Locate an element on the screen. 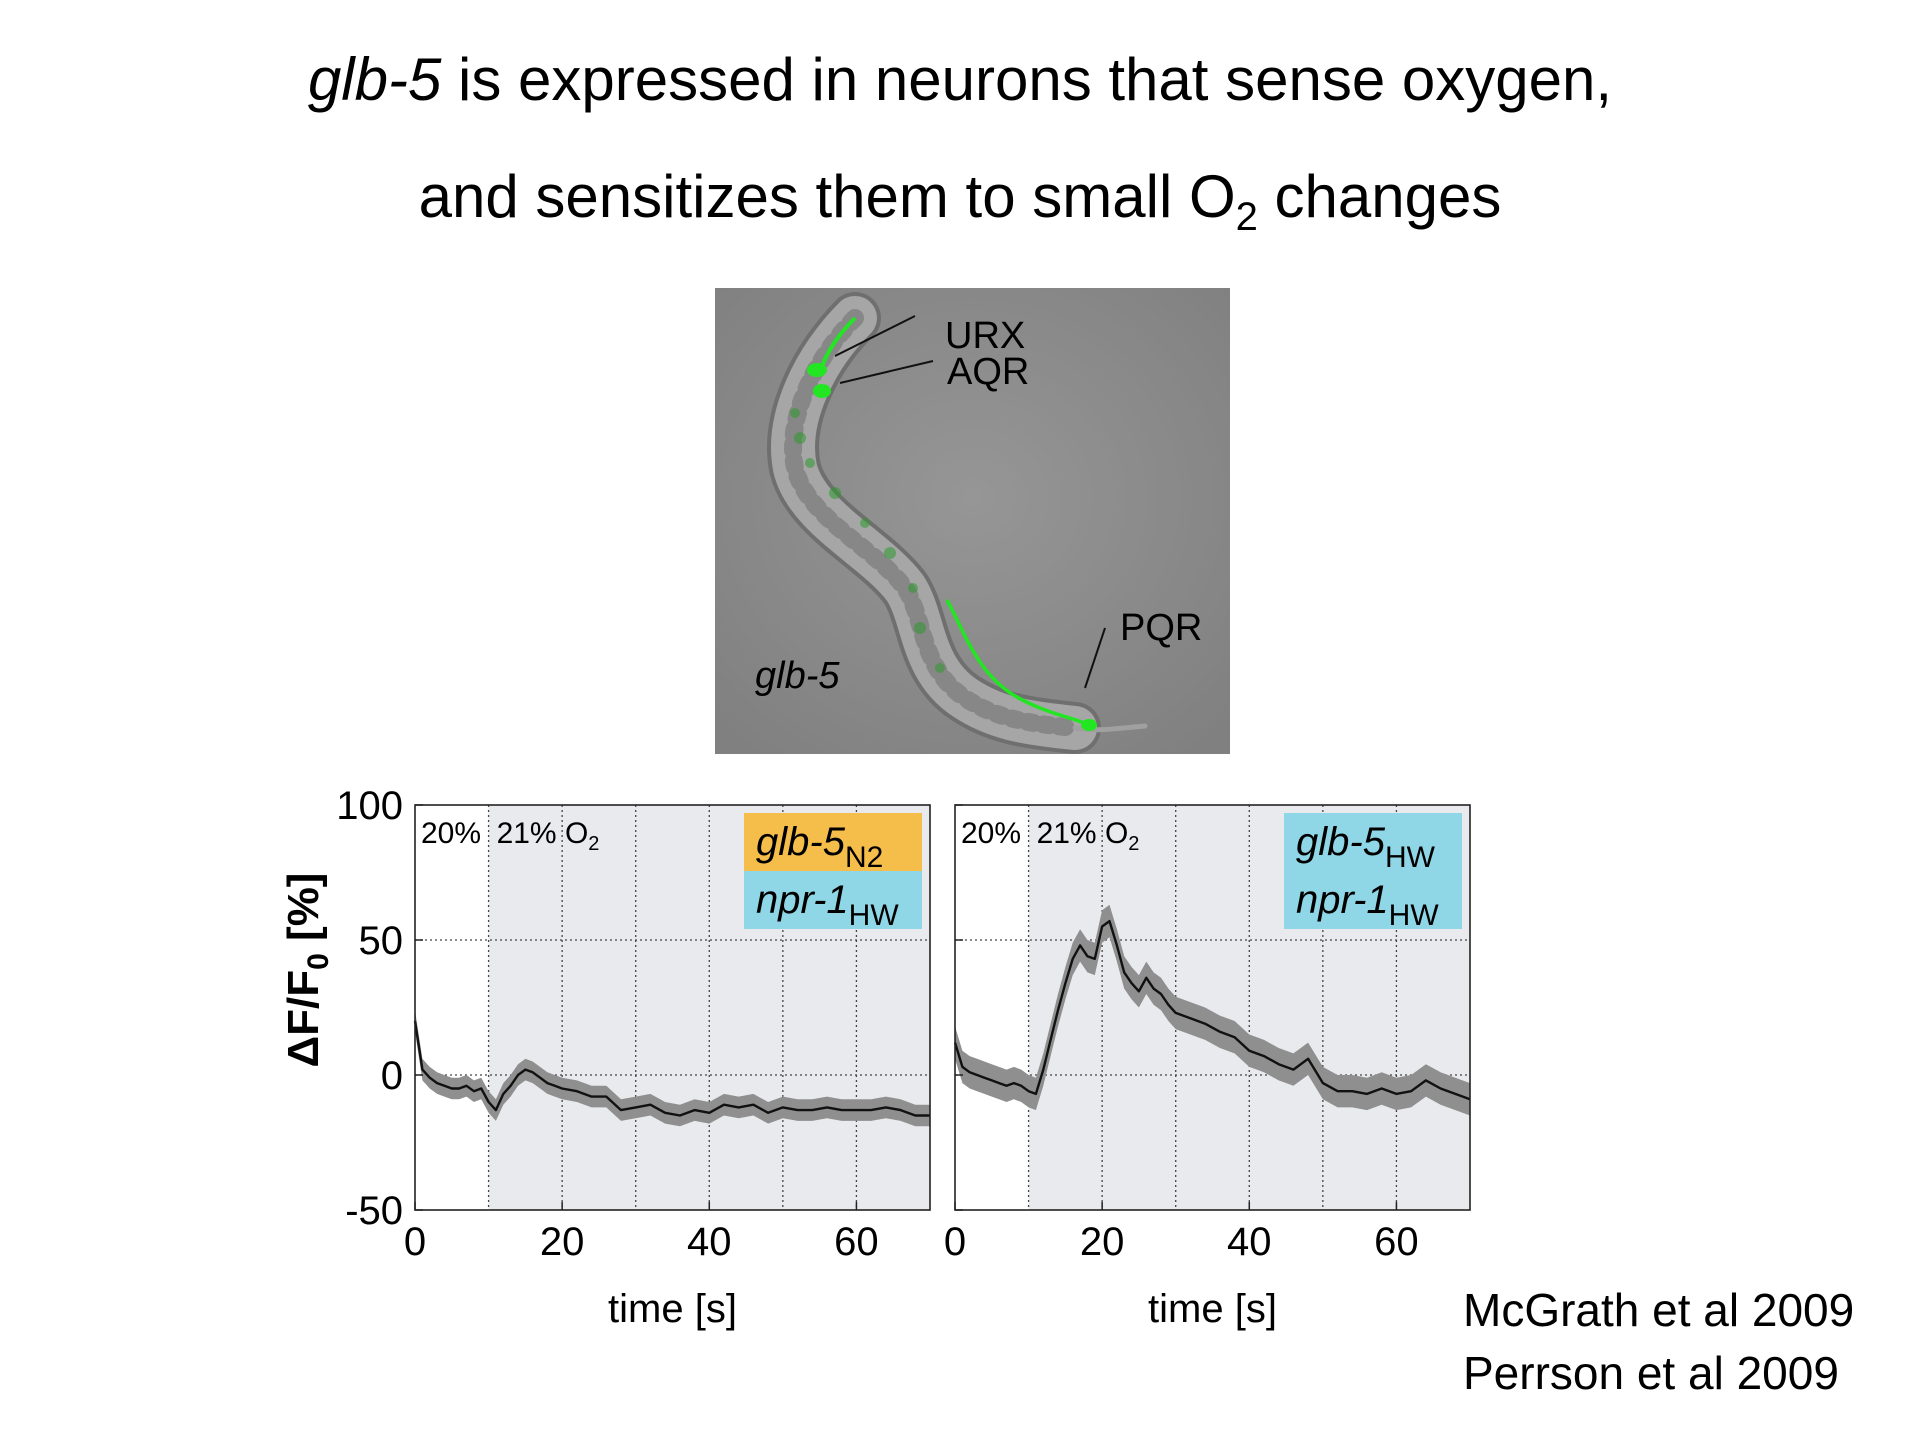  worm-micrograph: URX AQR PQR glb-5 is located at coordinates (972, 521).